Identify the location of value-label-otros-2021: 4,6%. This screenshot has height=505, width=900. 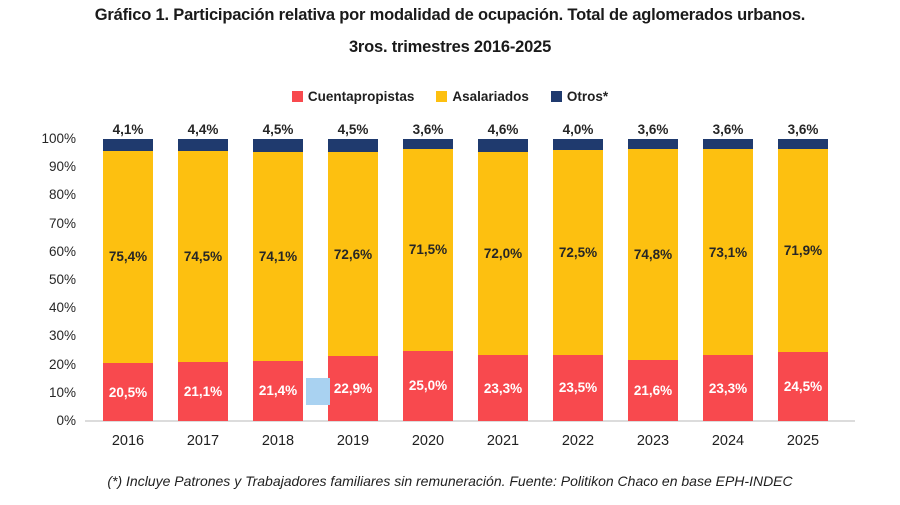
(503, 129).